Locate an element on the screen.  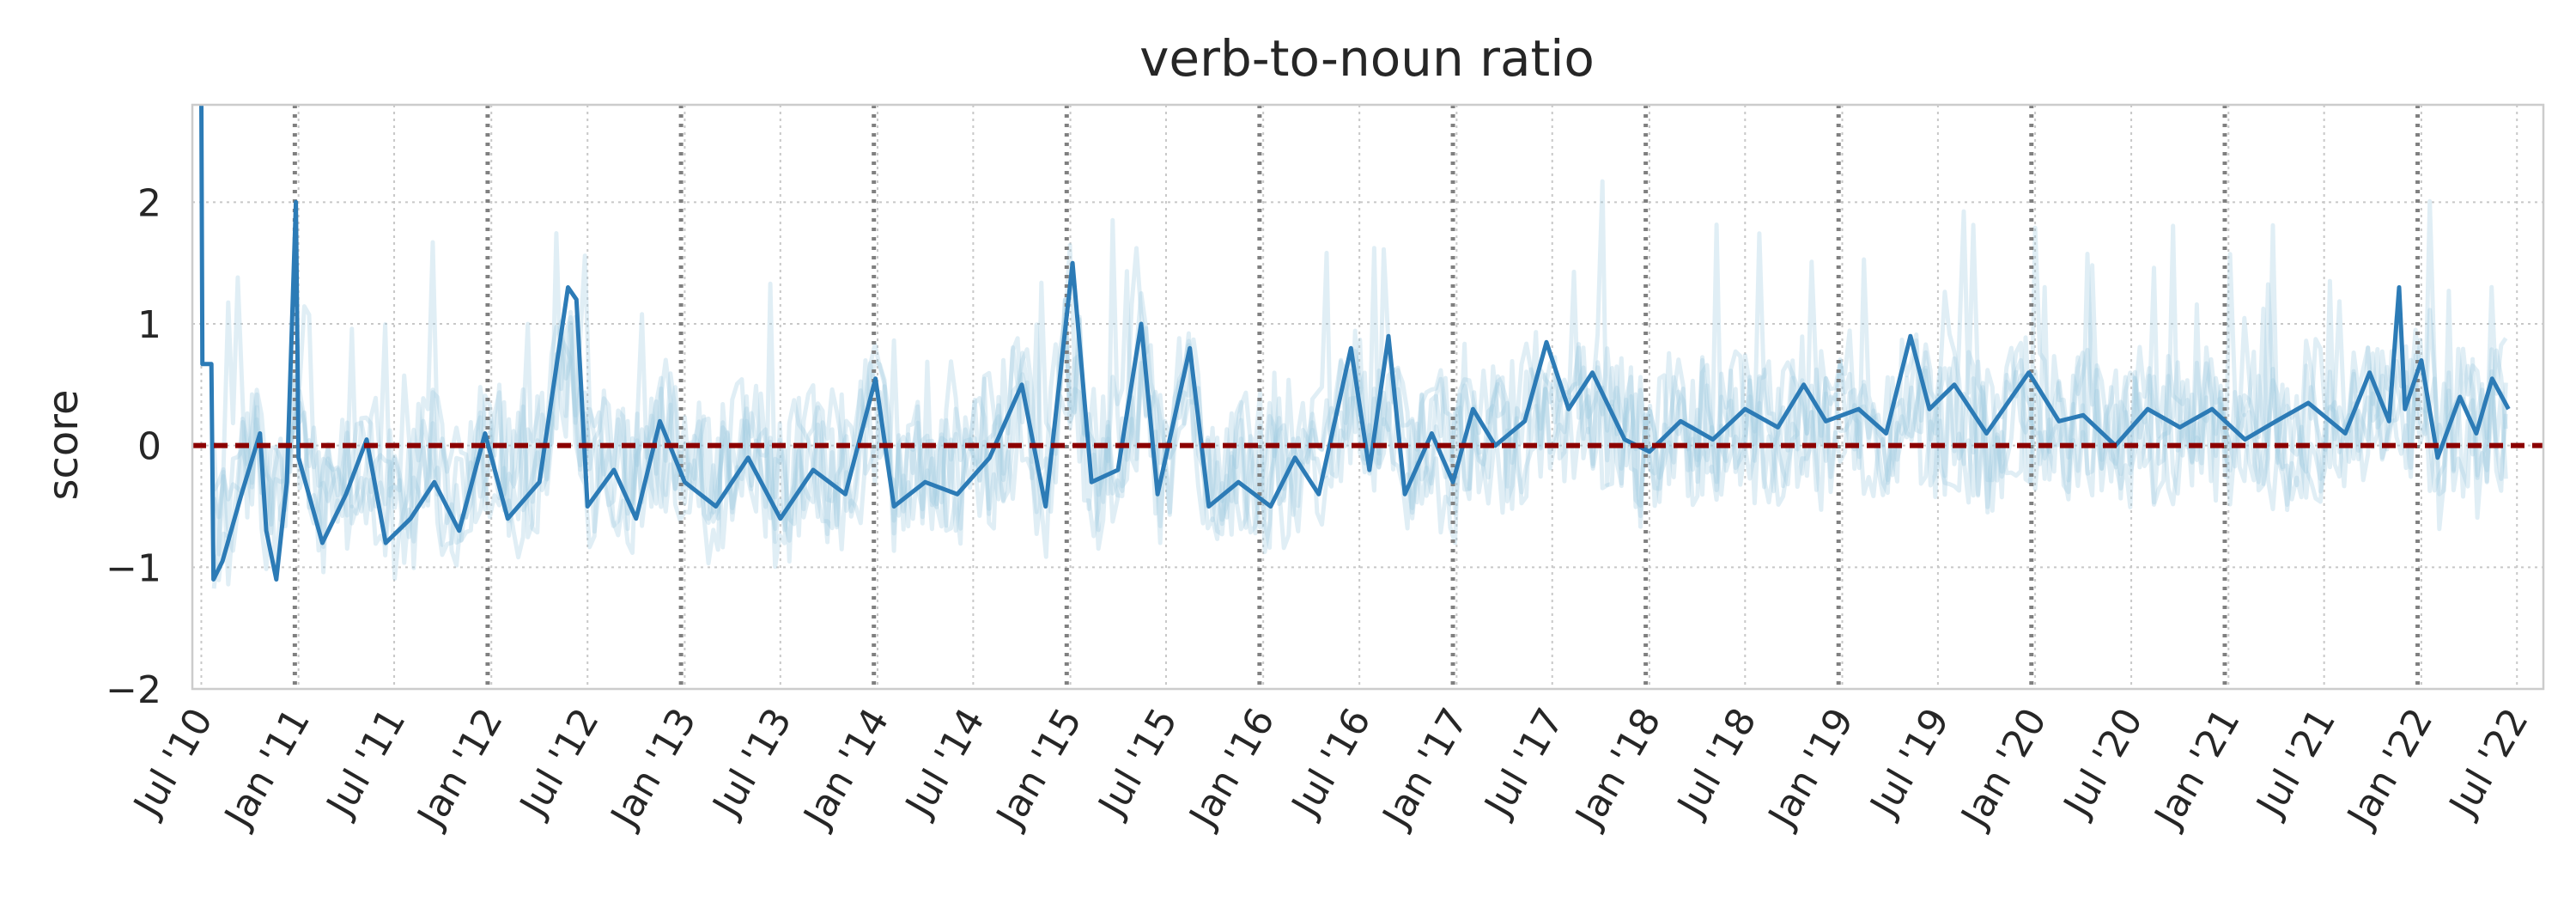
y-tick-label: 0 is located at coordinates (149, 447).